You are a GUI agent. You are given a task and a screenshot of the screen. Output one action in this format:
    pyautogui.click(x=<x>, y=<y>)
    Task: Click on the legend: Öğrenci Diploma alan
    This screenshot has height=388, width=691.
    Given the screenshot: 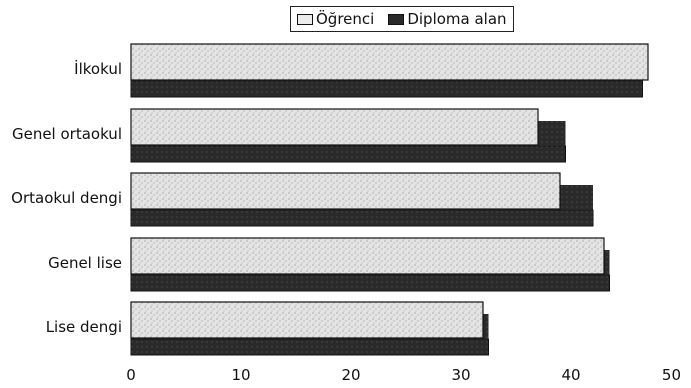 What is the action you would take?
    pyautogui.click(x=402, y=19)
    